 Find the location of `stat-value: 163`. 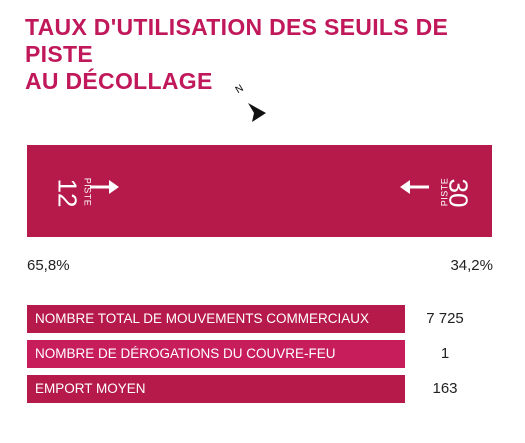

stat-value: 163 is located at coordinates (445, 388).